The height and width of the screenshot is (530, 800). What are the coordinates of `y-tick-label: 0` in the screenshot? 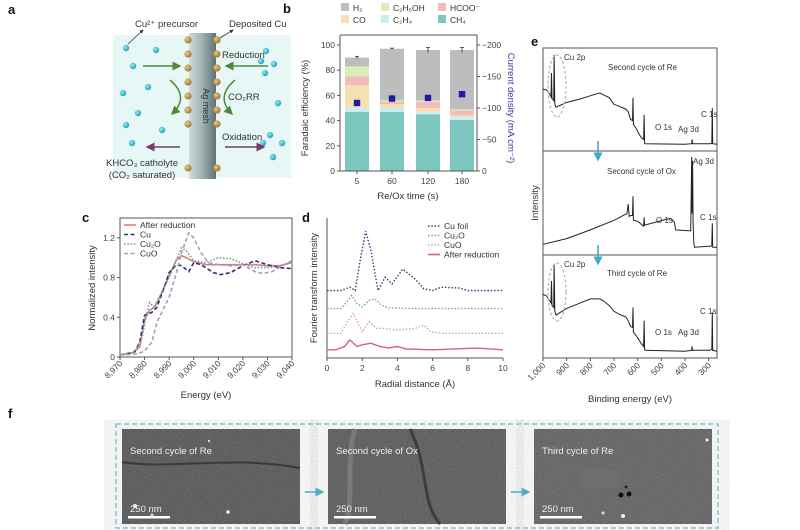 It's located at (332, 171).